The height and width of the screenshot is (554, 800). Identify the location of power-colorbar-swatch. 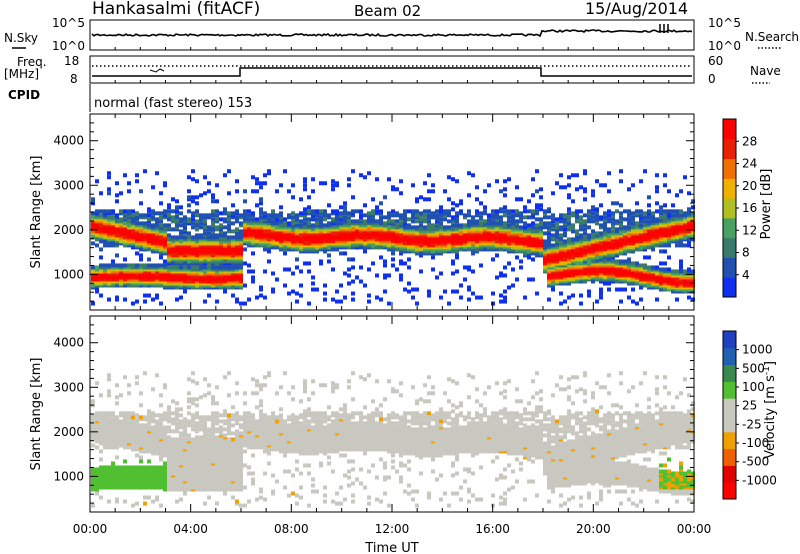
(729, 208).